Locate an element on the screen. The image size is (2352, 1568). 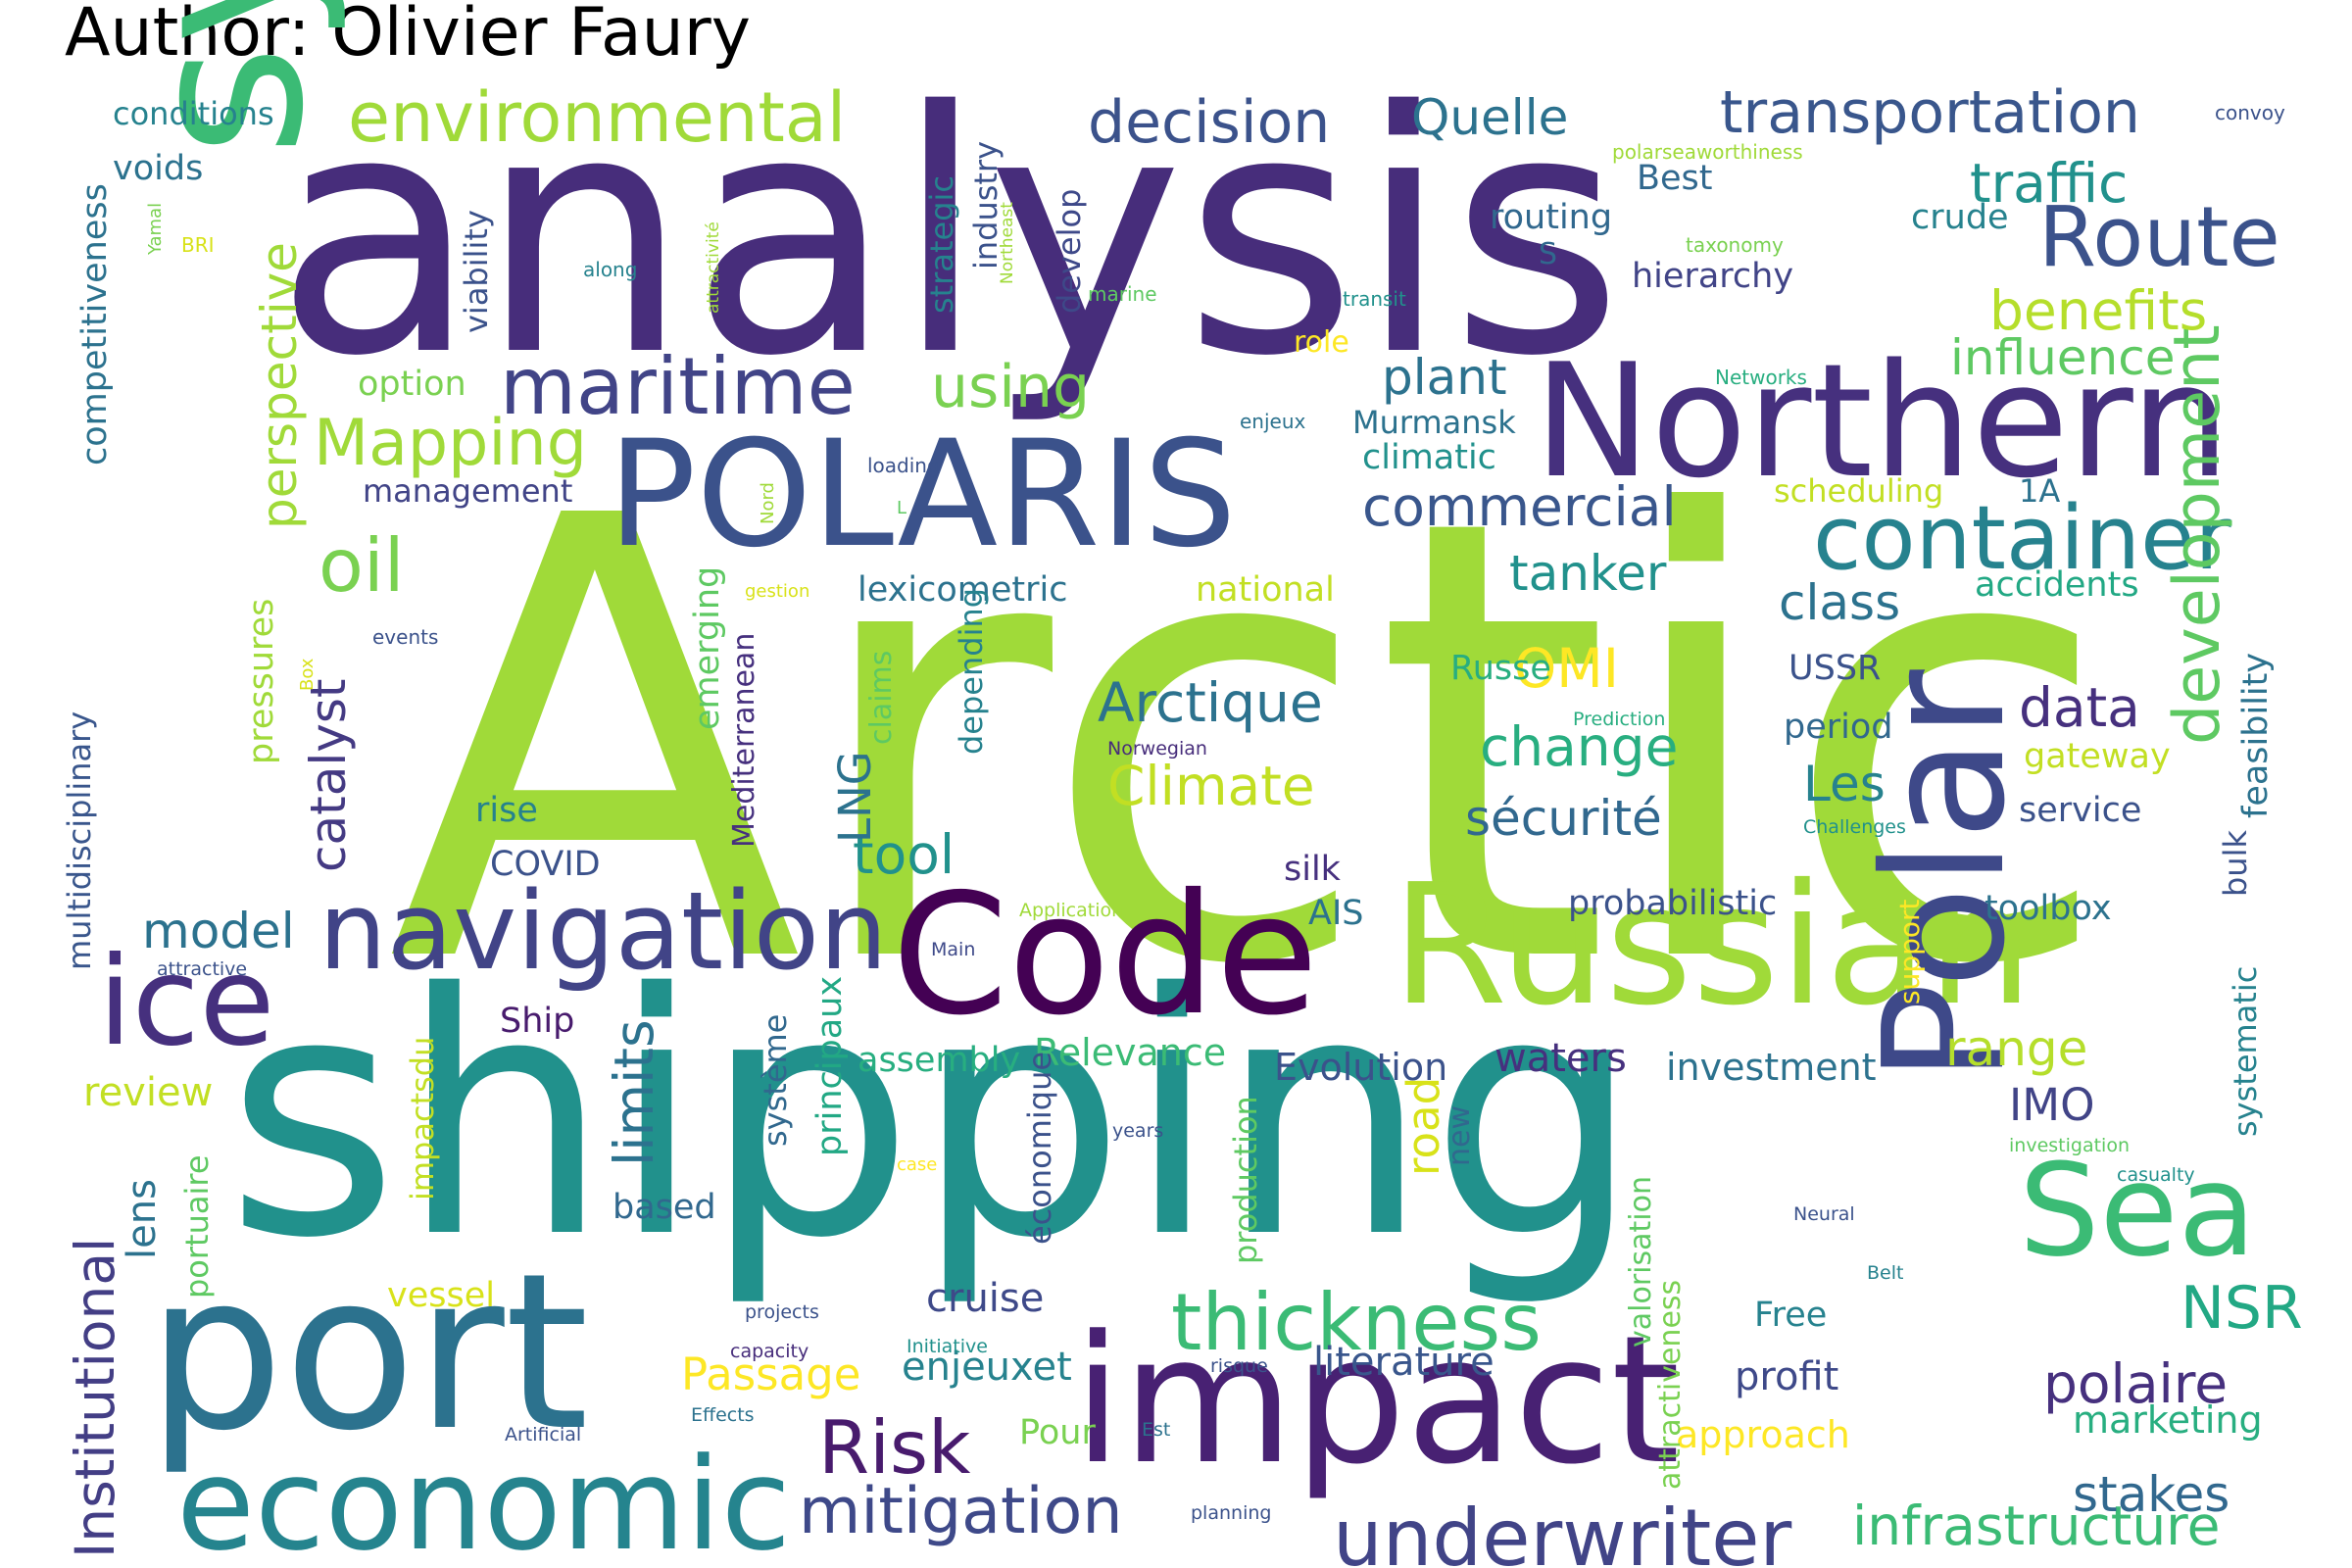
word-polaire: polaire is located at coordinates (2136, 1383).